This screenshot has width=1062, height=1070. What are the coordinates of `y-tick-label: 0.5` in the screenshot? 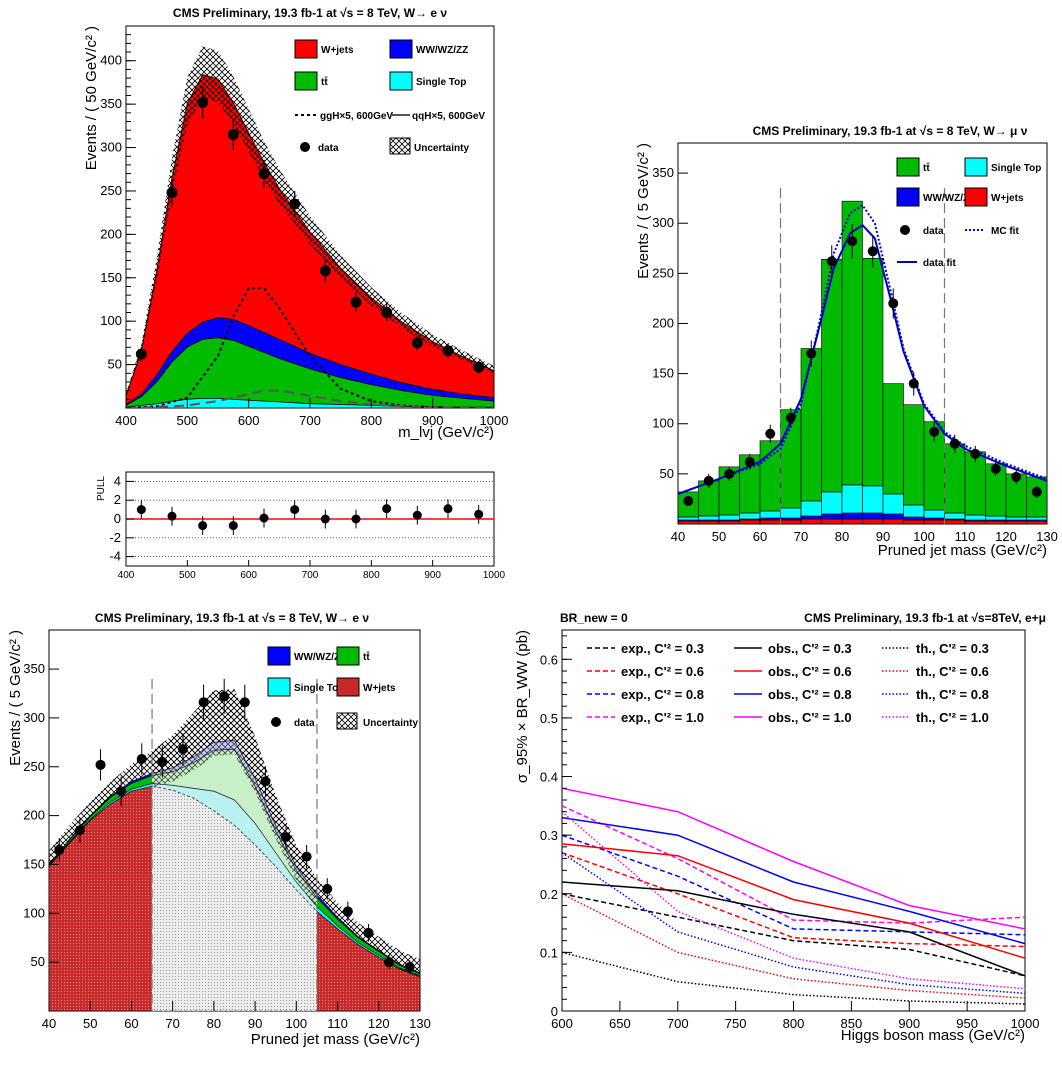 It's located at (549, 718).